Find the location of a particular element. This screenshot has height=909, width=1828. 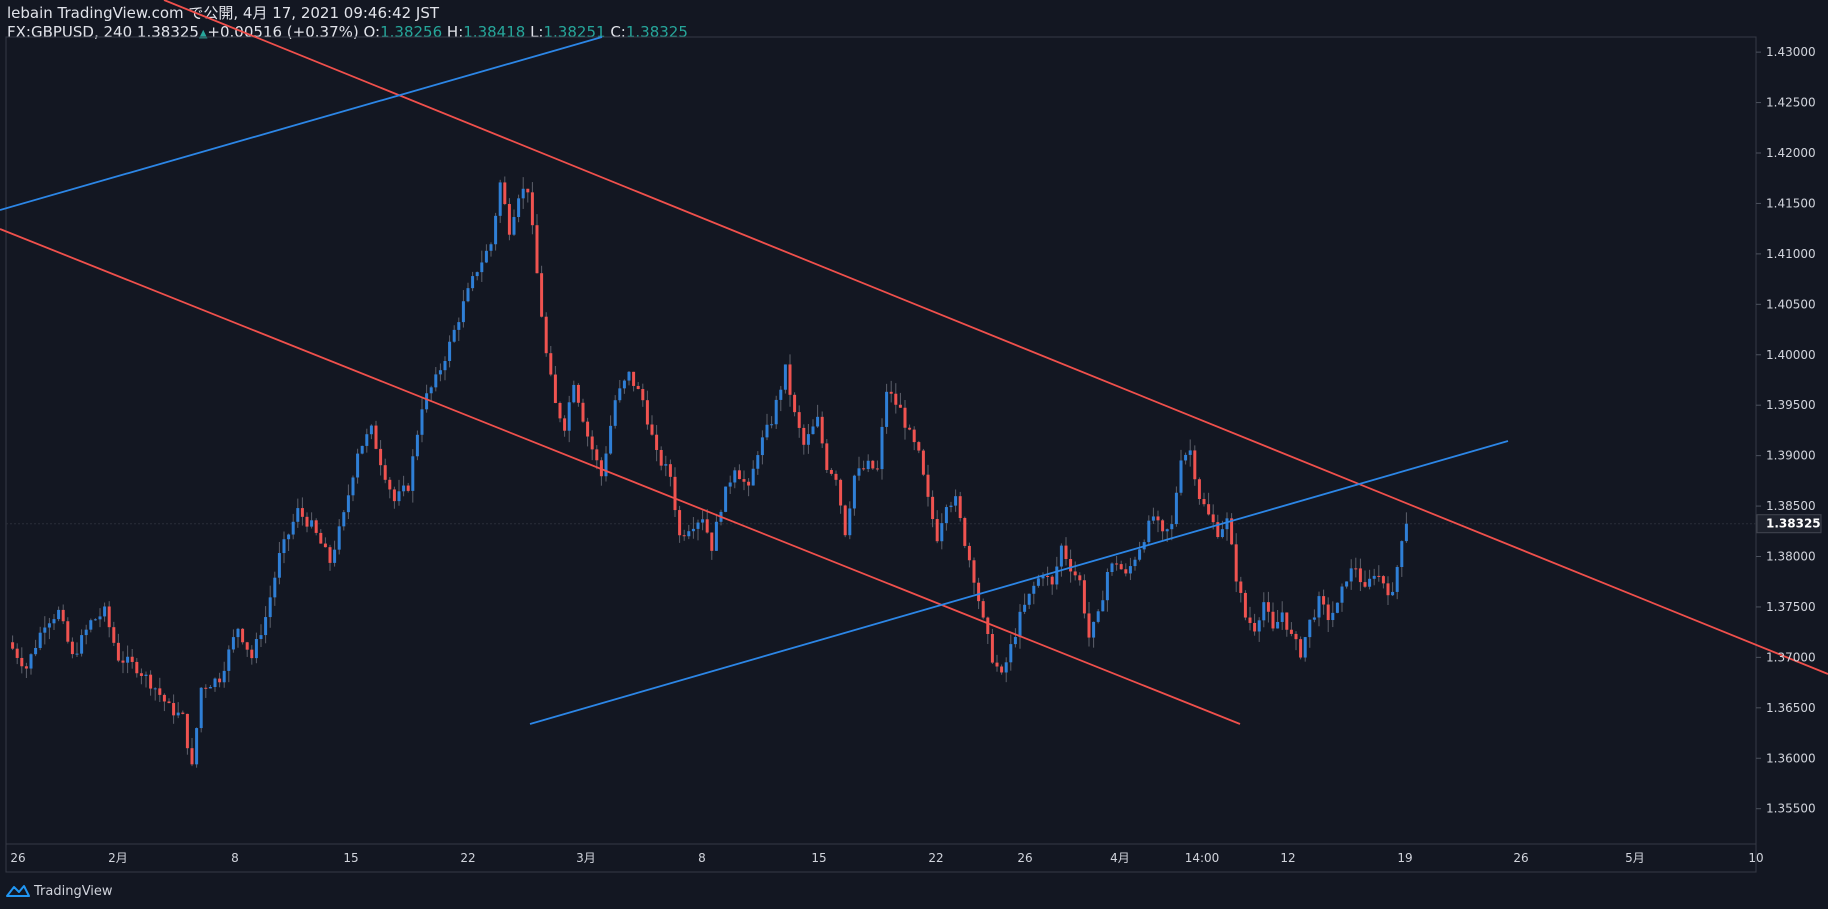

price-tick-label: 1.41000 is located at coordinates (1791, 254).